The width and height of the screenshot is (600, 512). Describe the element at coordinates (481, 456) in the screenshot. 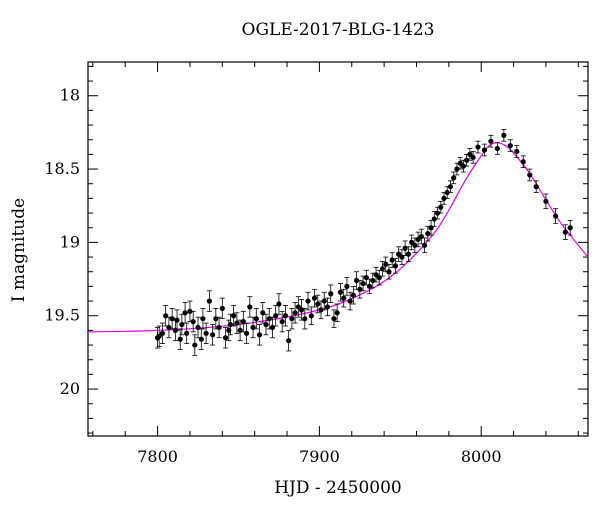

I see `x-tick-label: 8000` at that location.